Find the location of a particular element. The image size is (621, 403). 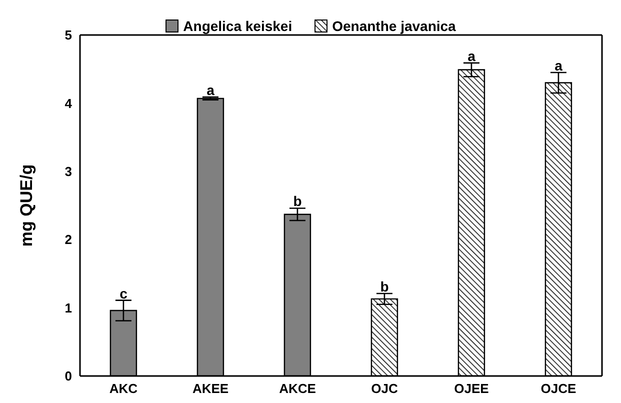

legend-label: Angelica keiskei is located at coordinates (237, 26).